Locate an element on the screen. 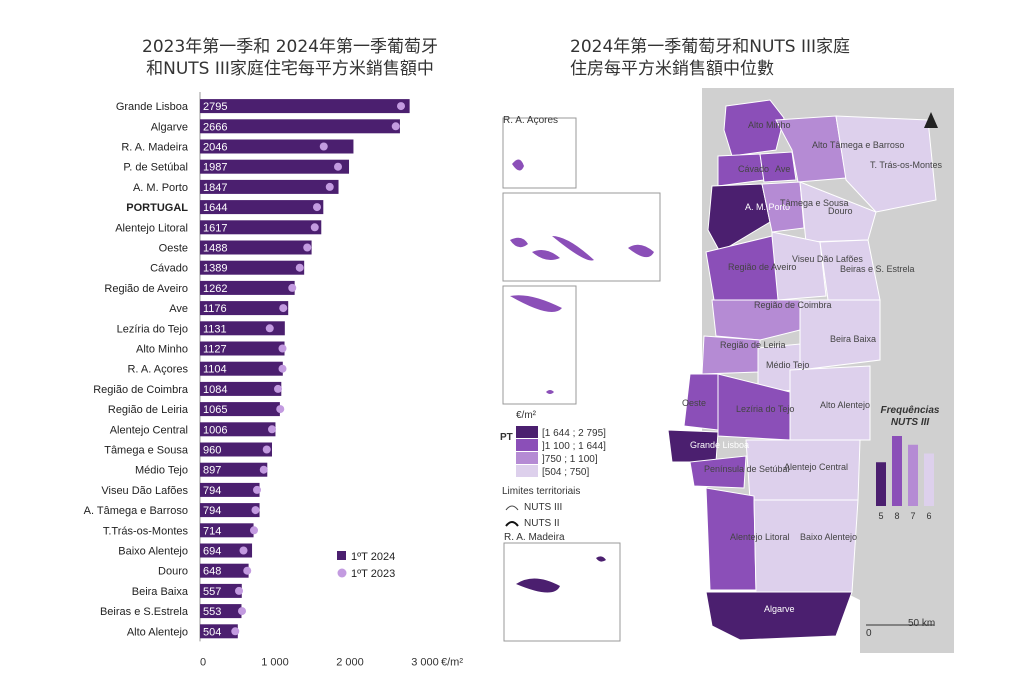 The width and height of the screenshot is (1024, 681). bar-value-label: 1127 is located at coordinates (215, 350).